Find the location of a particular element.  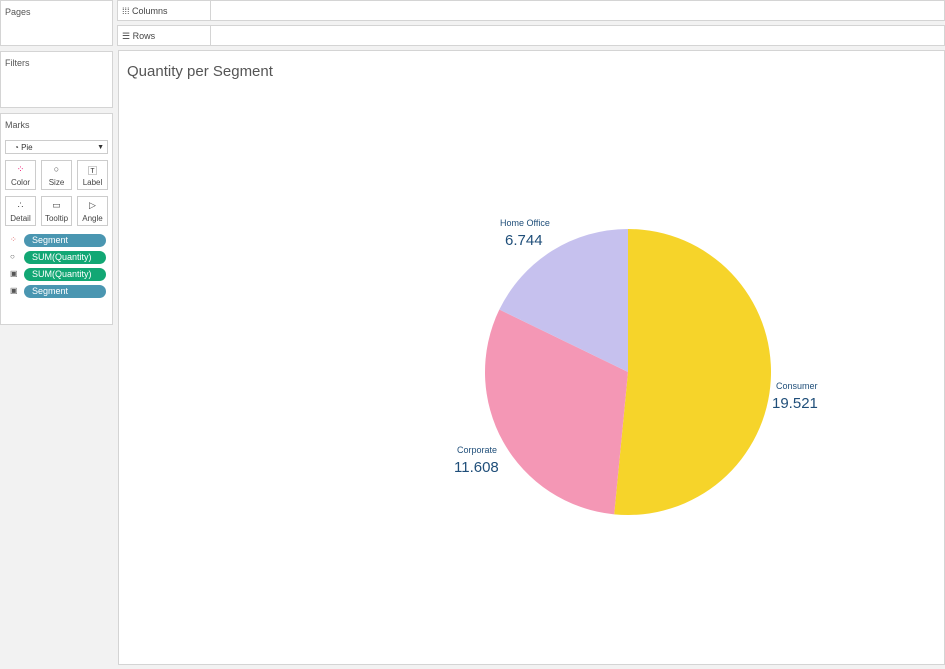

label-icon: 🅃 is located at coordinates (92, 171).